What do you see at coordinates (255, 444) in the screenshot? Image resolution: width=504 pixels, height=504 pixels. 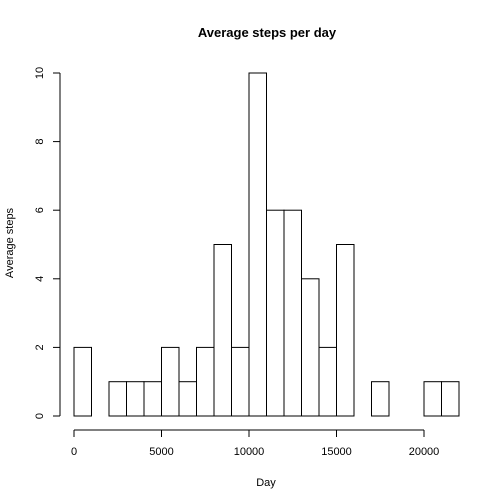 I see `x-axis: 0 5000 10000 15000 20000` at bounding box center [255, 444].